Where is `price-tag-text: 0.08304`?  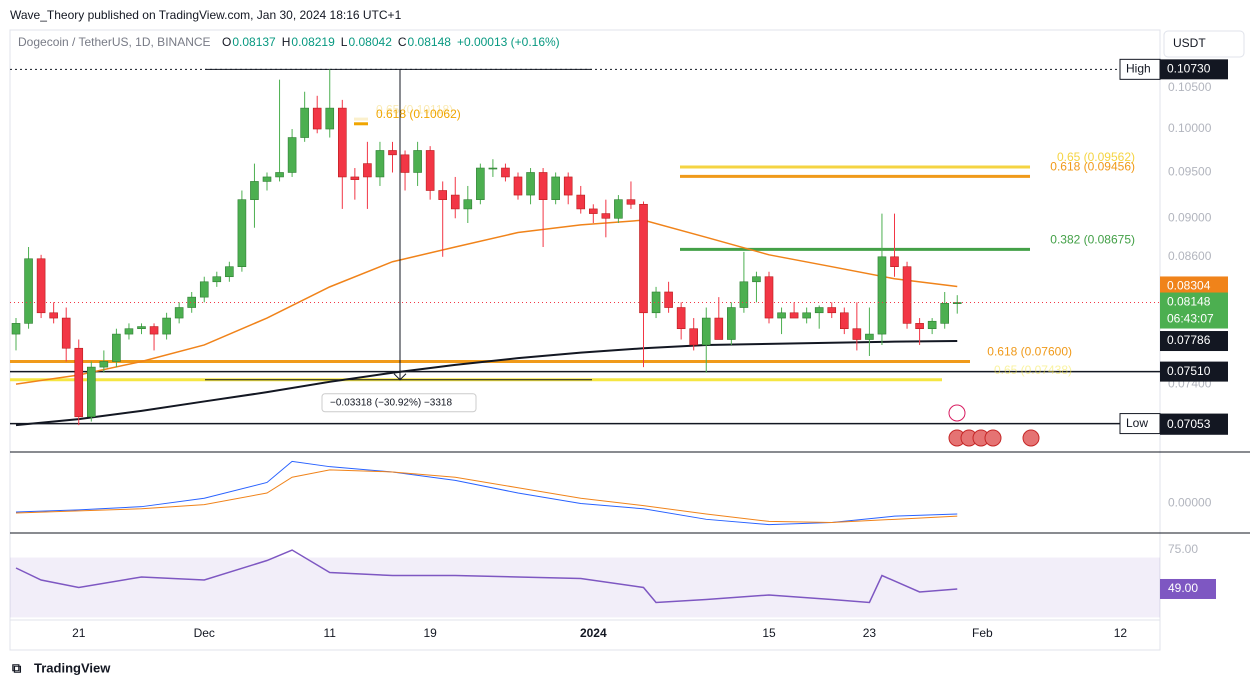 price-tag-text: 0.08304 is located at coordinates (1189, 286).